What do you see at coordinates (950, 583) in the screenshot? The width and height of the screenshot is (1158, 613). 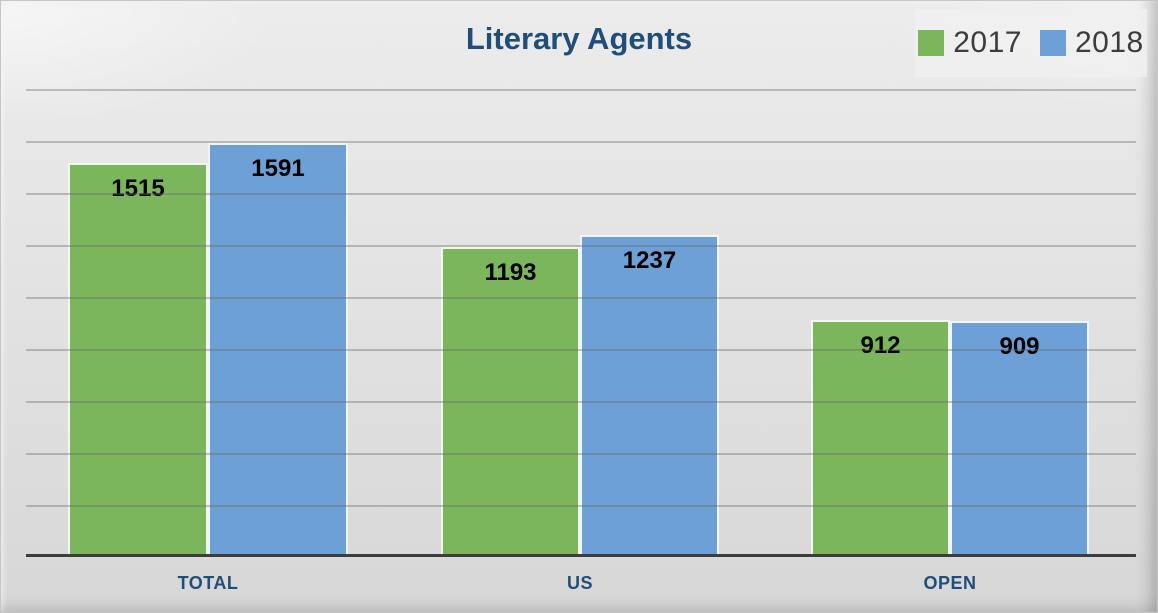 I see `category-label-open: OPEN` at bounding box center [950, 583].